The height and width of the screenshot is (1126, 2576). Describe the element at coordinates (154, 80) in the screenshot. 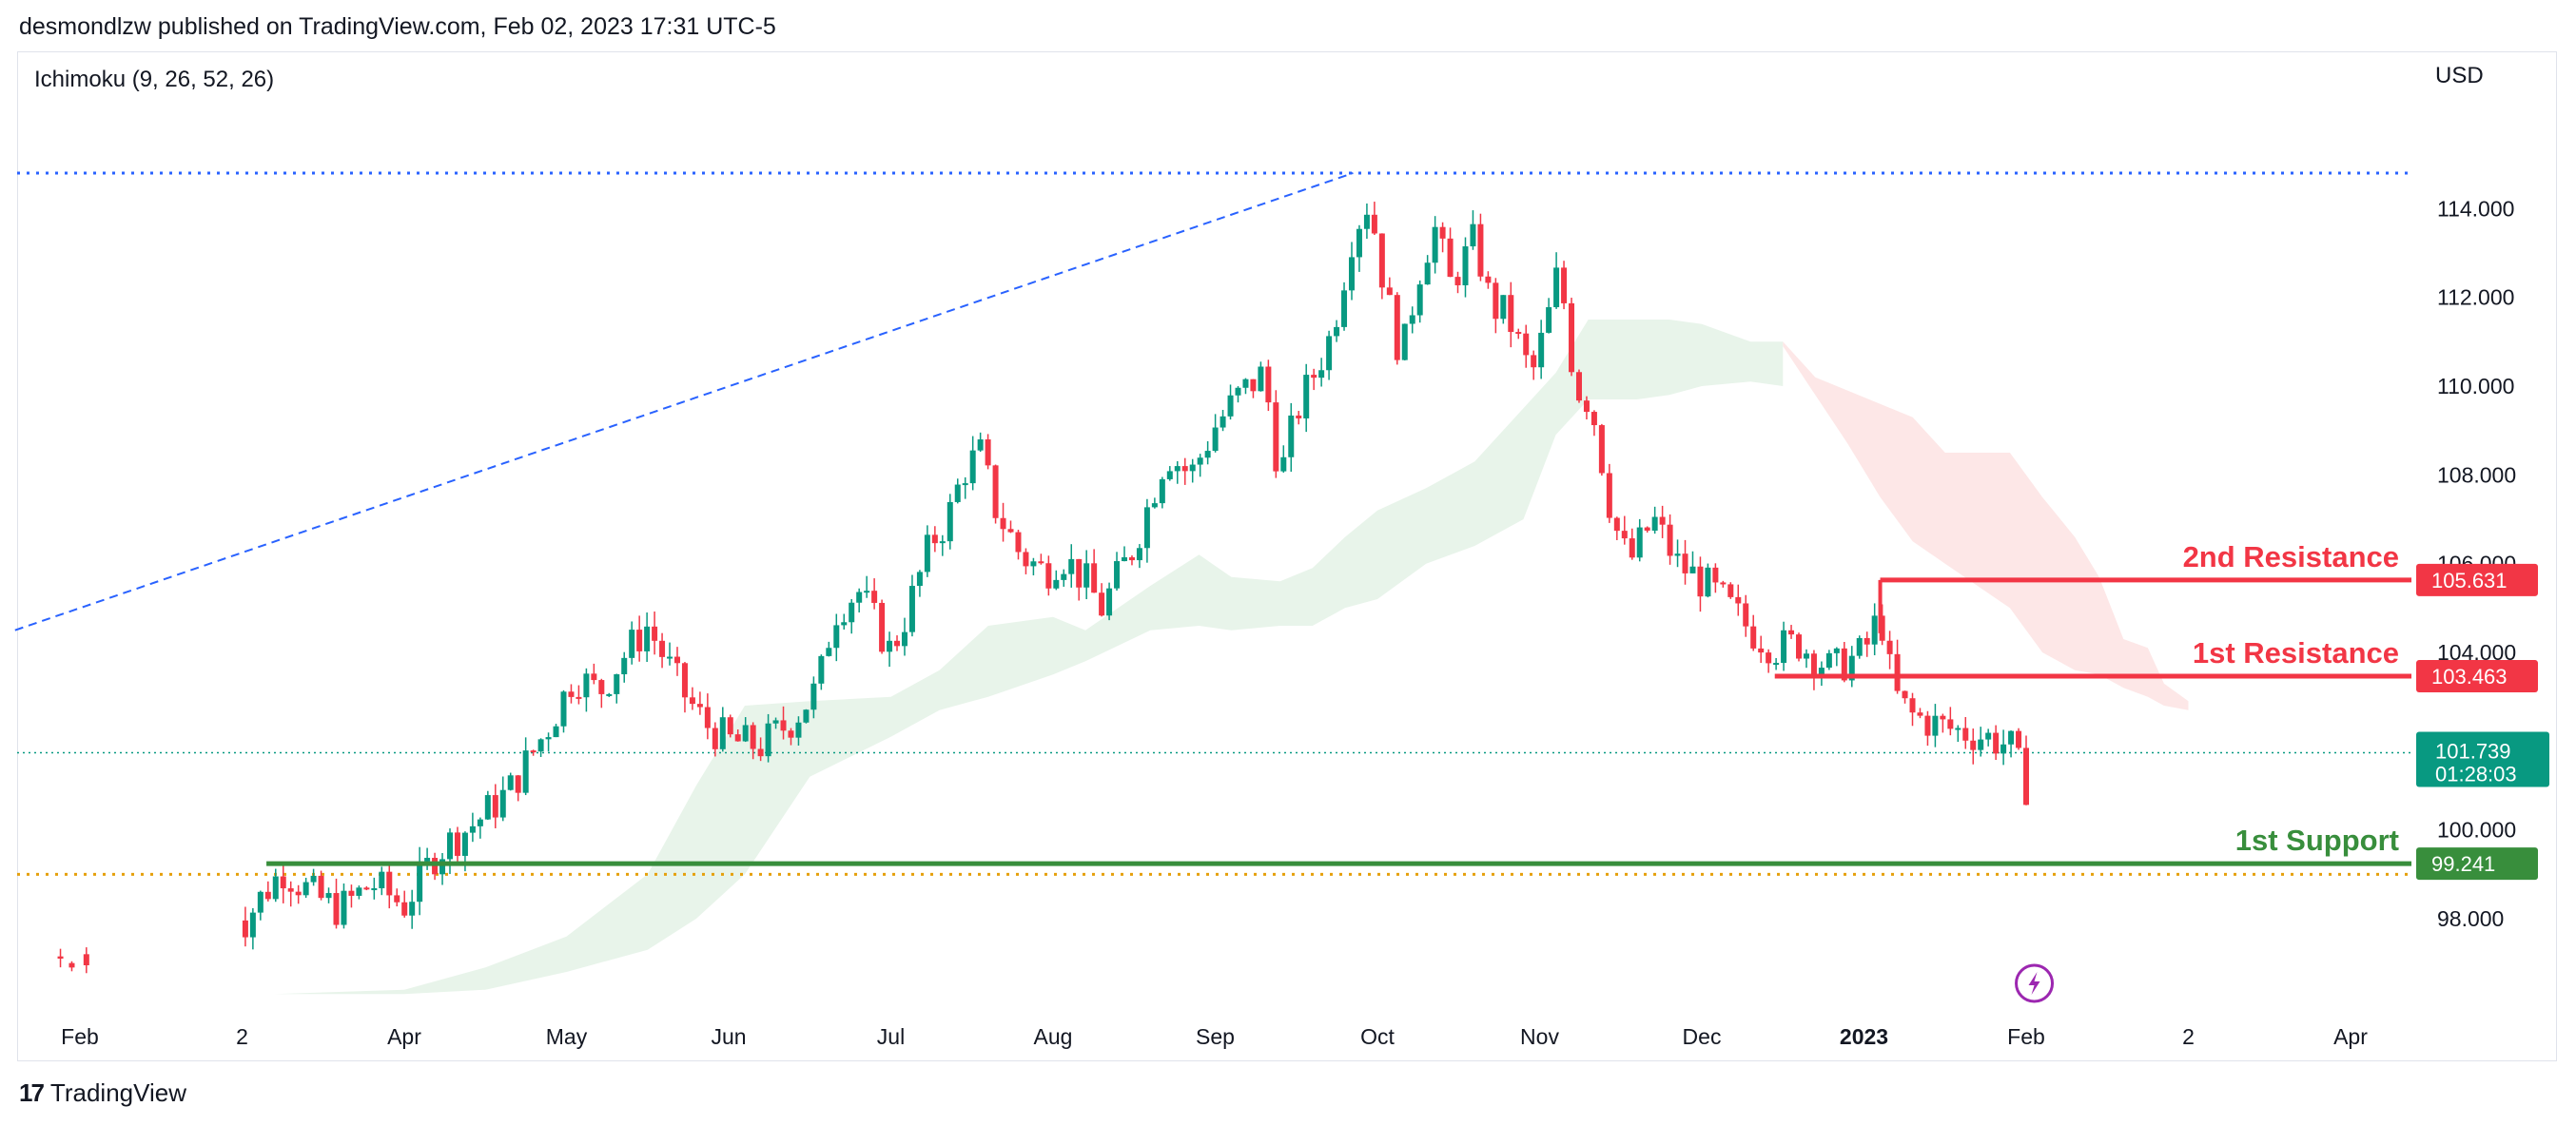

I see `indicator-legend: Ichimoku (9, 26, 52, 26)` at that location.